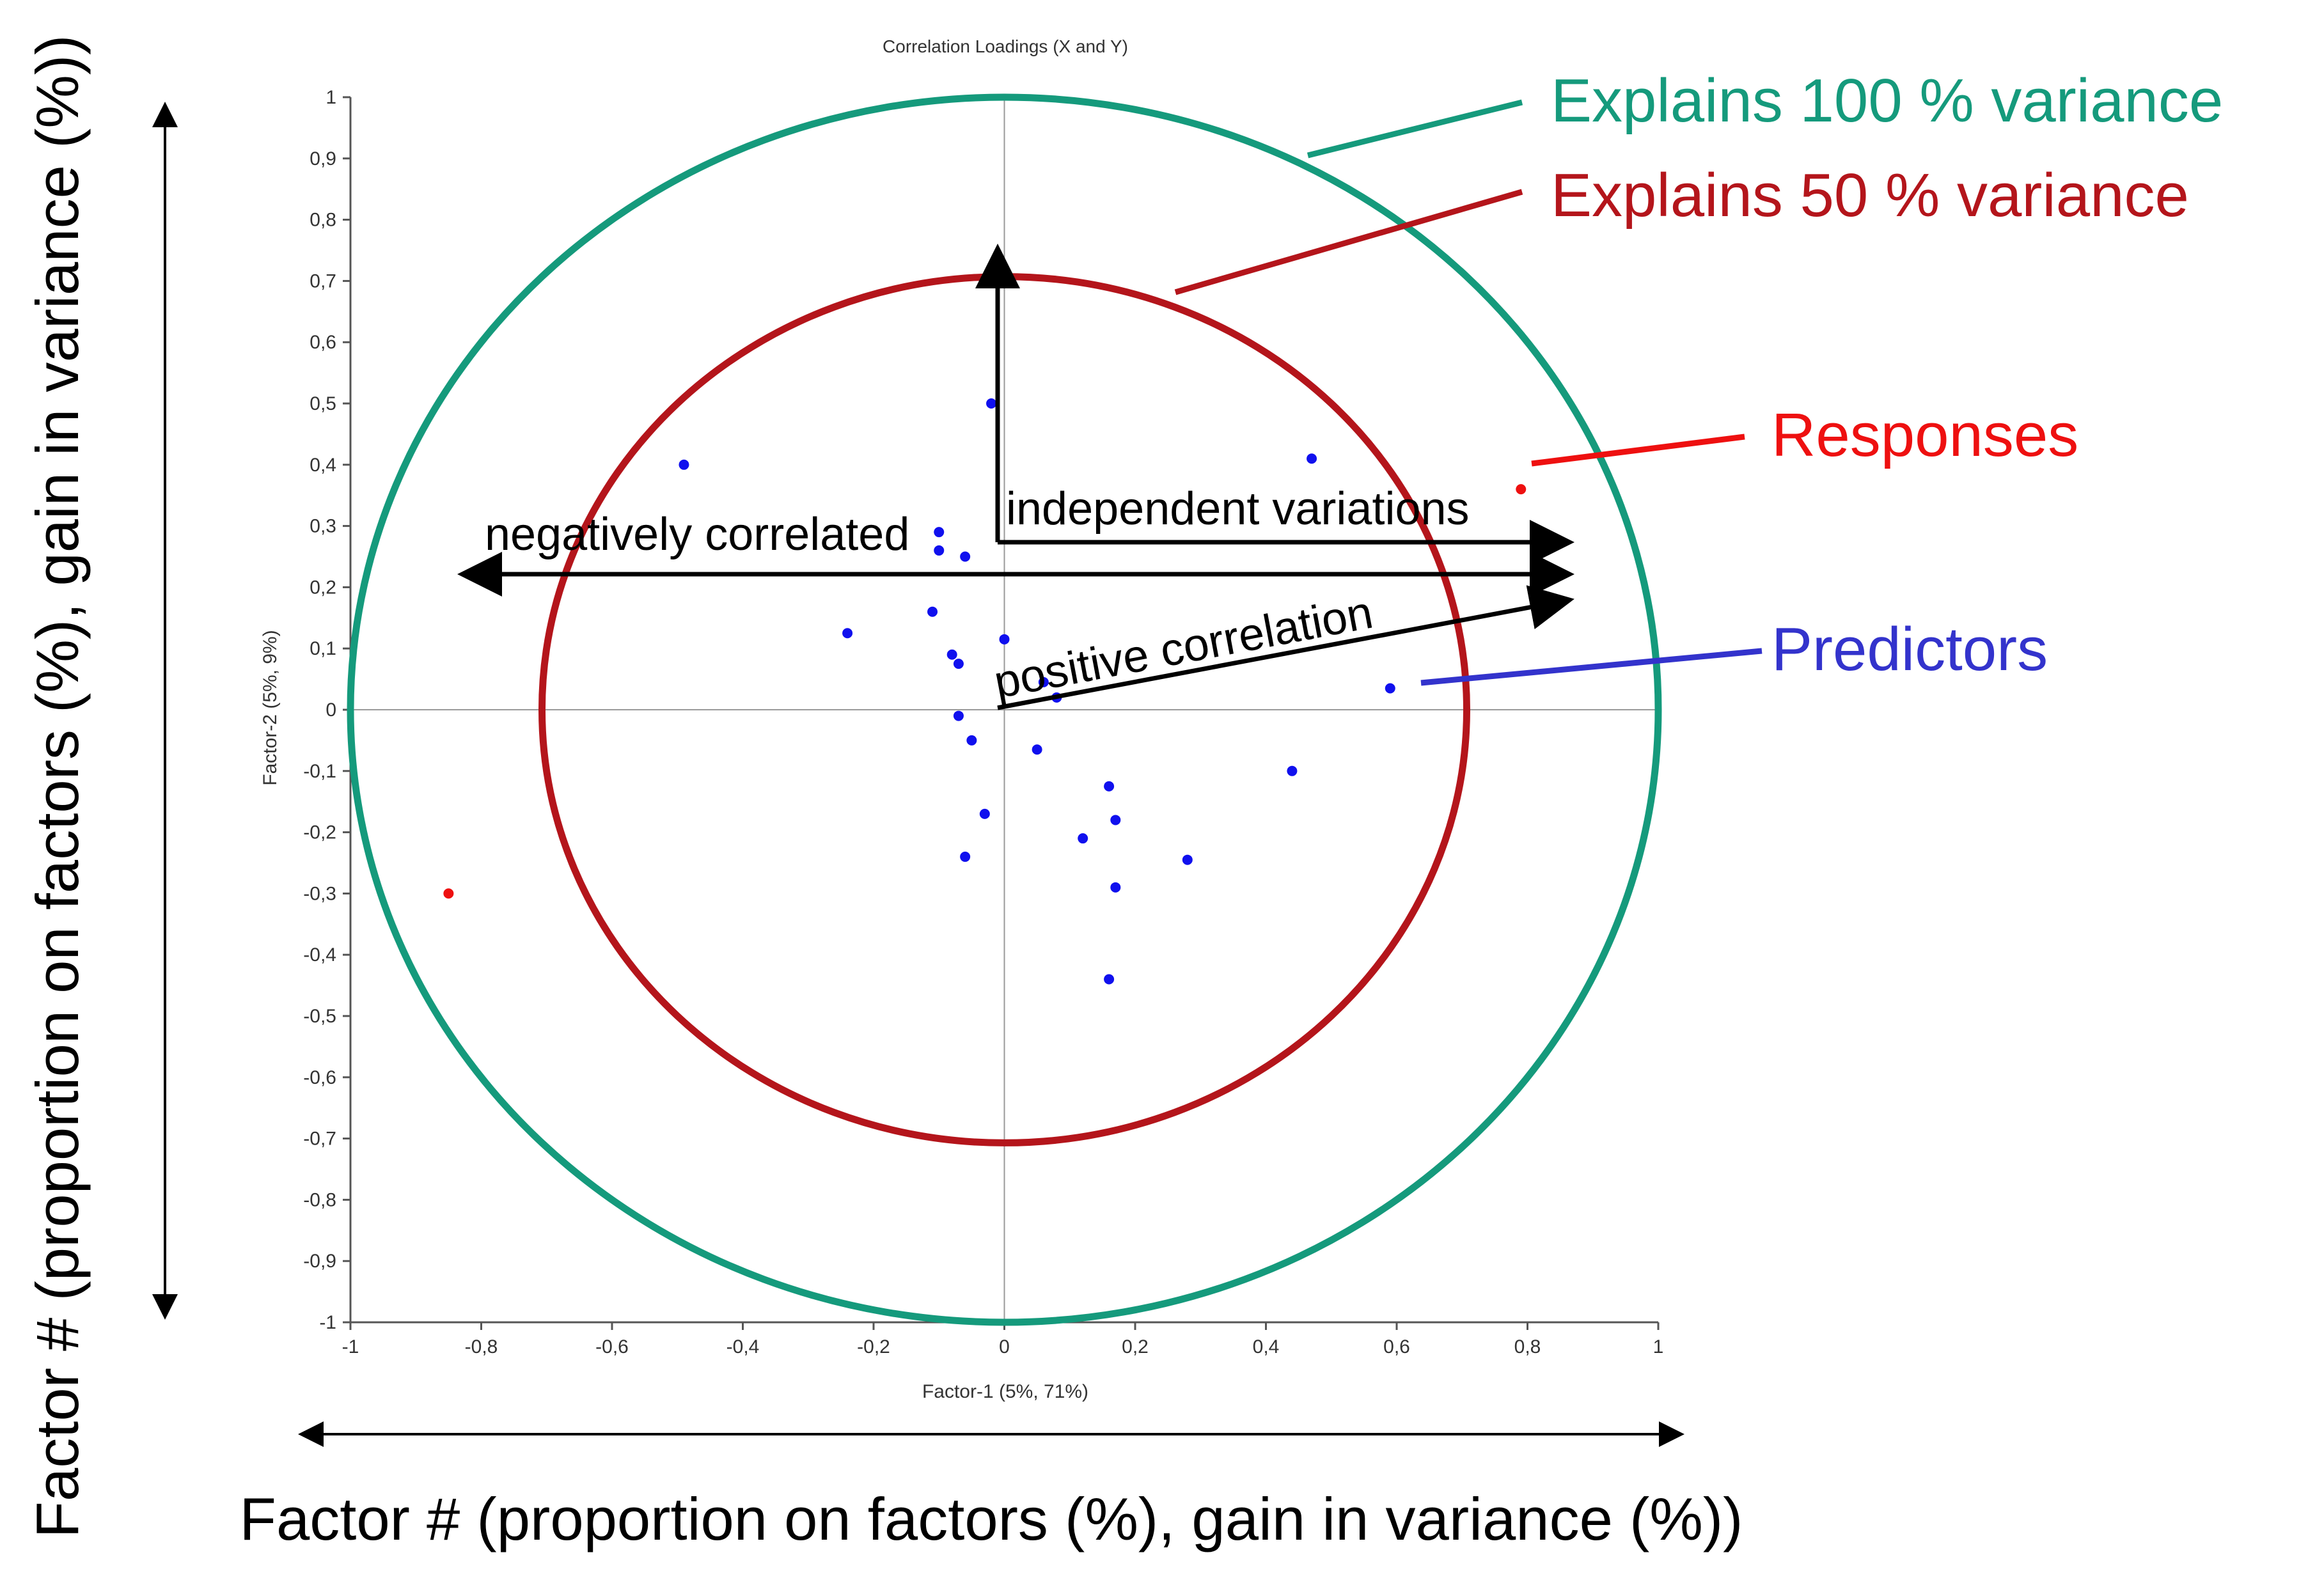 The height and width of the screenshot is (1587, 2324). Describe the element at coordinates (697, 534) in the screenshot. I see `negatively-correlated-label: negatively correlated` at that location.